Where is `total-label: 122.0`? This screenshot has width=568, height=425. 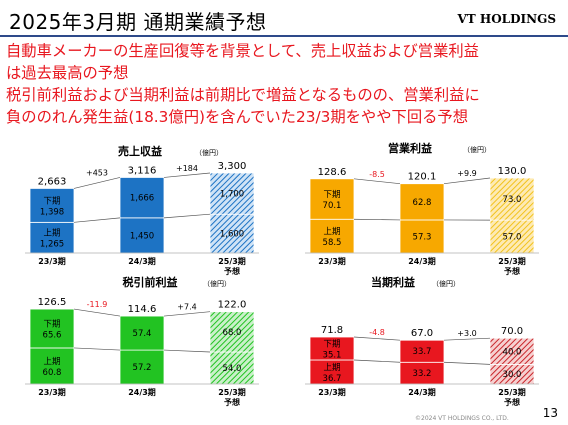 total-label: 122.0 is located at coordinates (232, 305).